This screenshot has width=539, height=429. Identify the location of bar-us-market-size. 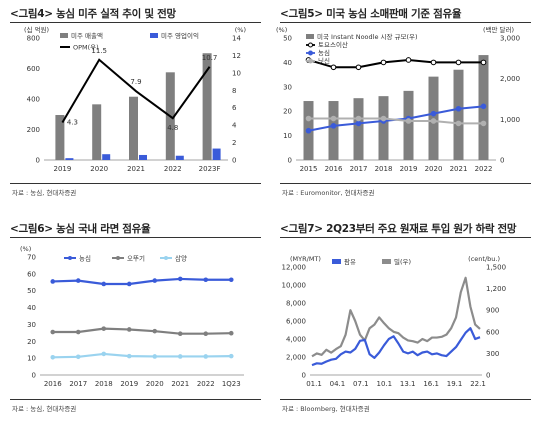
(333, 130).